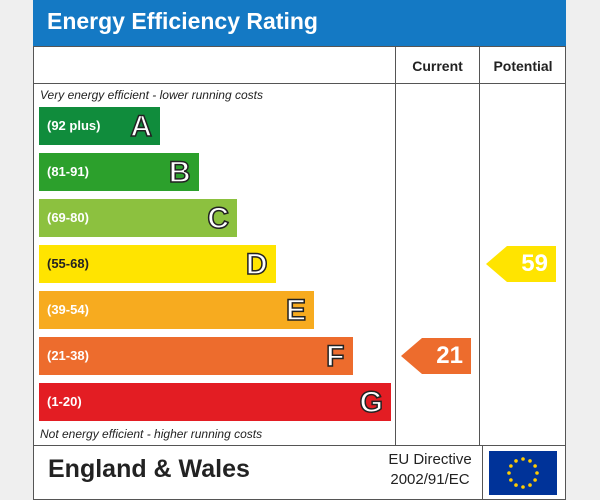  What do you see at coordinates (299, 445) in the screenshot?
I see `footer-divider` at bounding box center [299, 445].